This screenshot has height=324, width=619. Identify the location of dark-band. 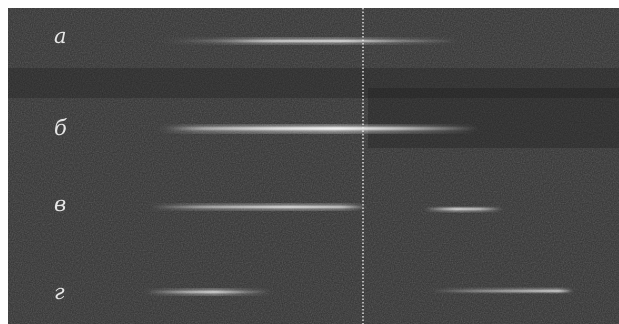
(313, 83).